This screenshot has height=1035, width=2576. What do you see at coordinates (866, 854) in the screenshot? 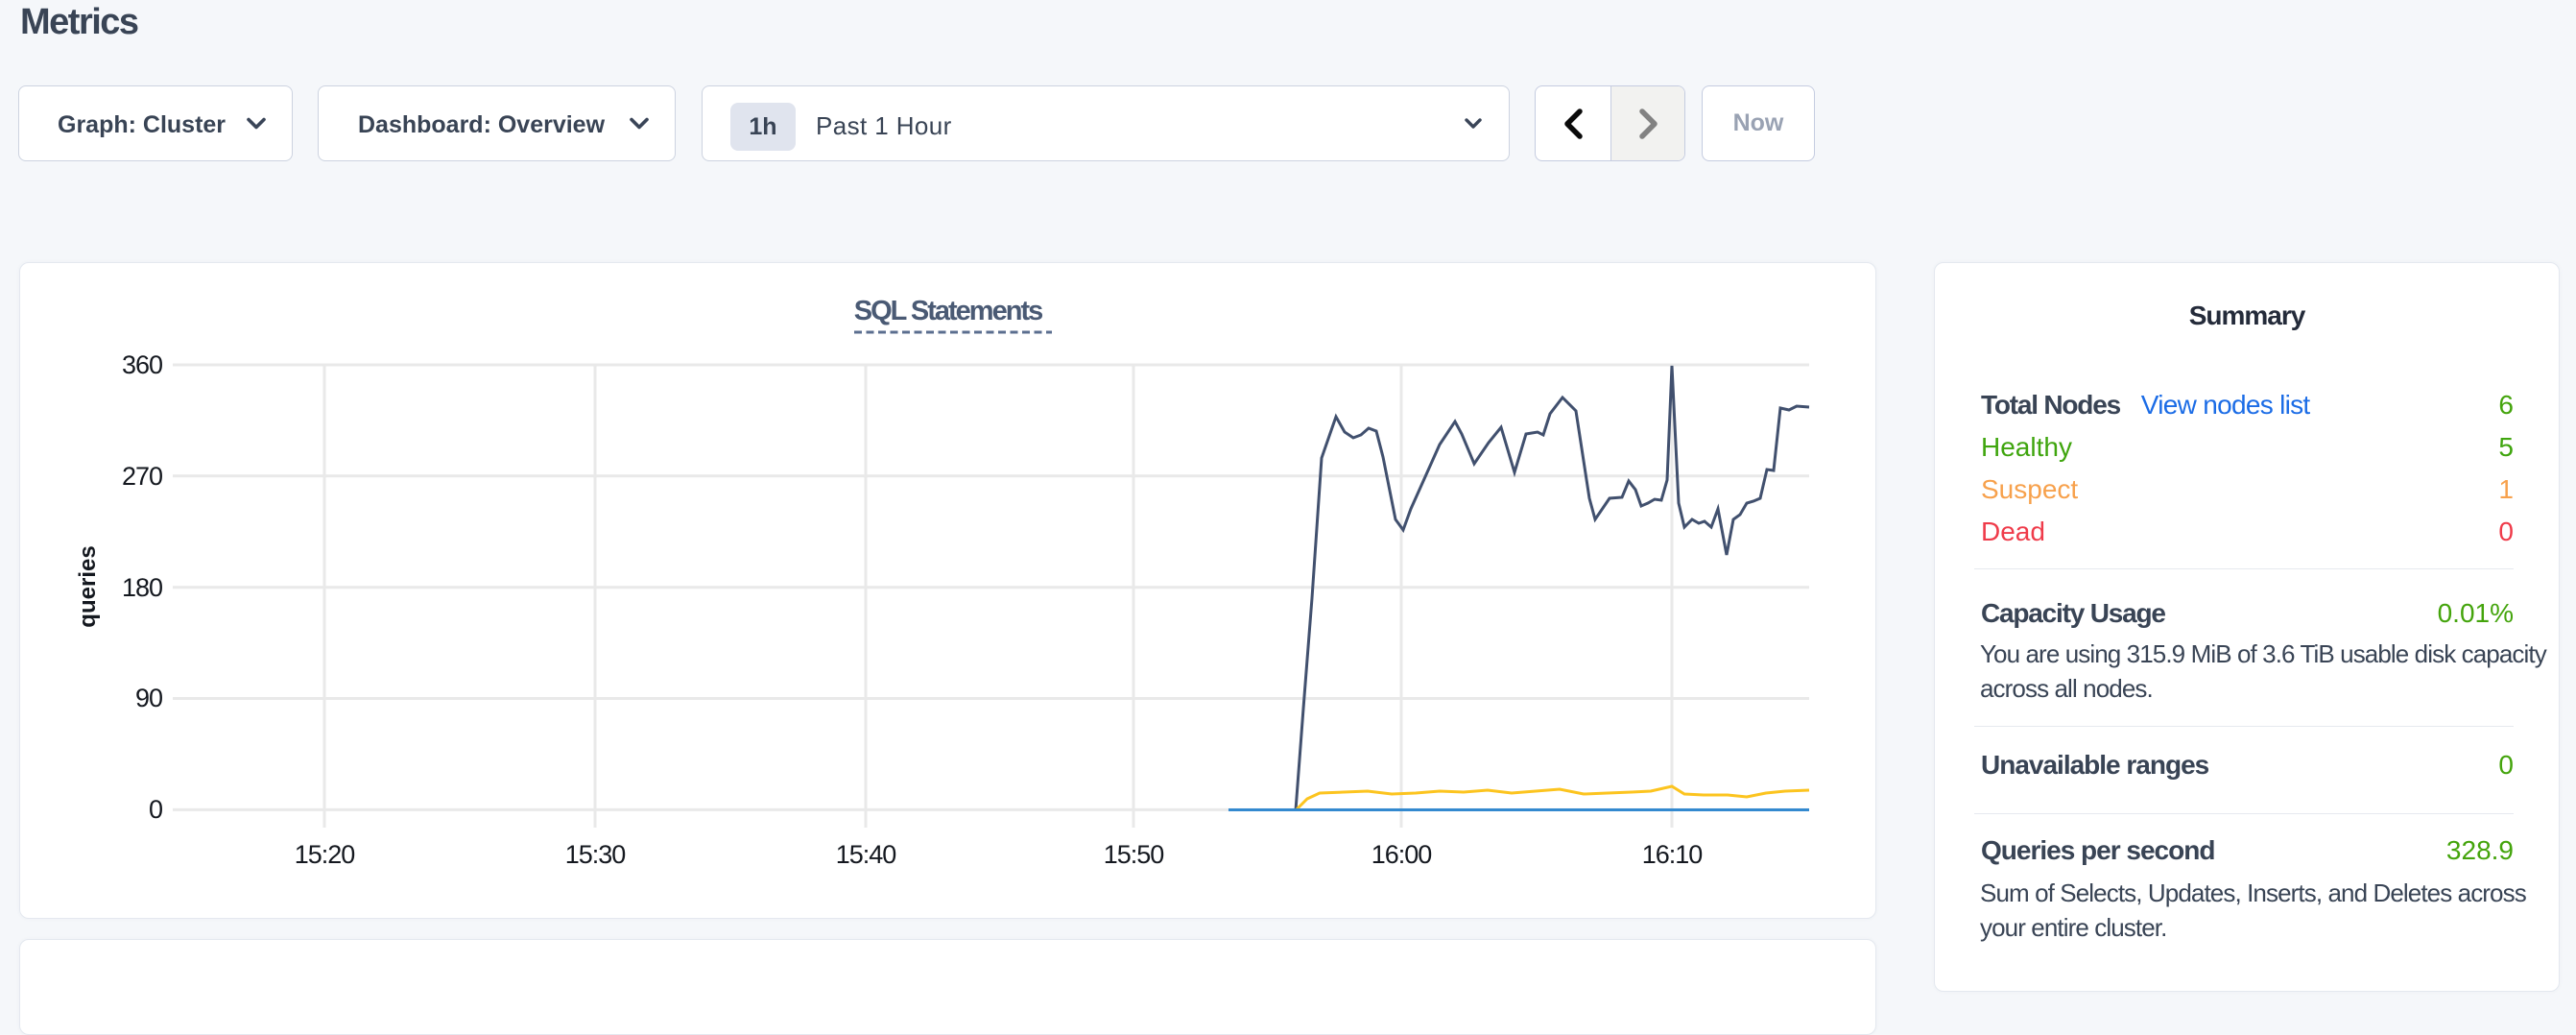
I see `svg-text: 15:40` at bounding box center [866, 854].